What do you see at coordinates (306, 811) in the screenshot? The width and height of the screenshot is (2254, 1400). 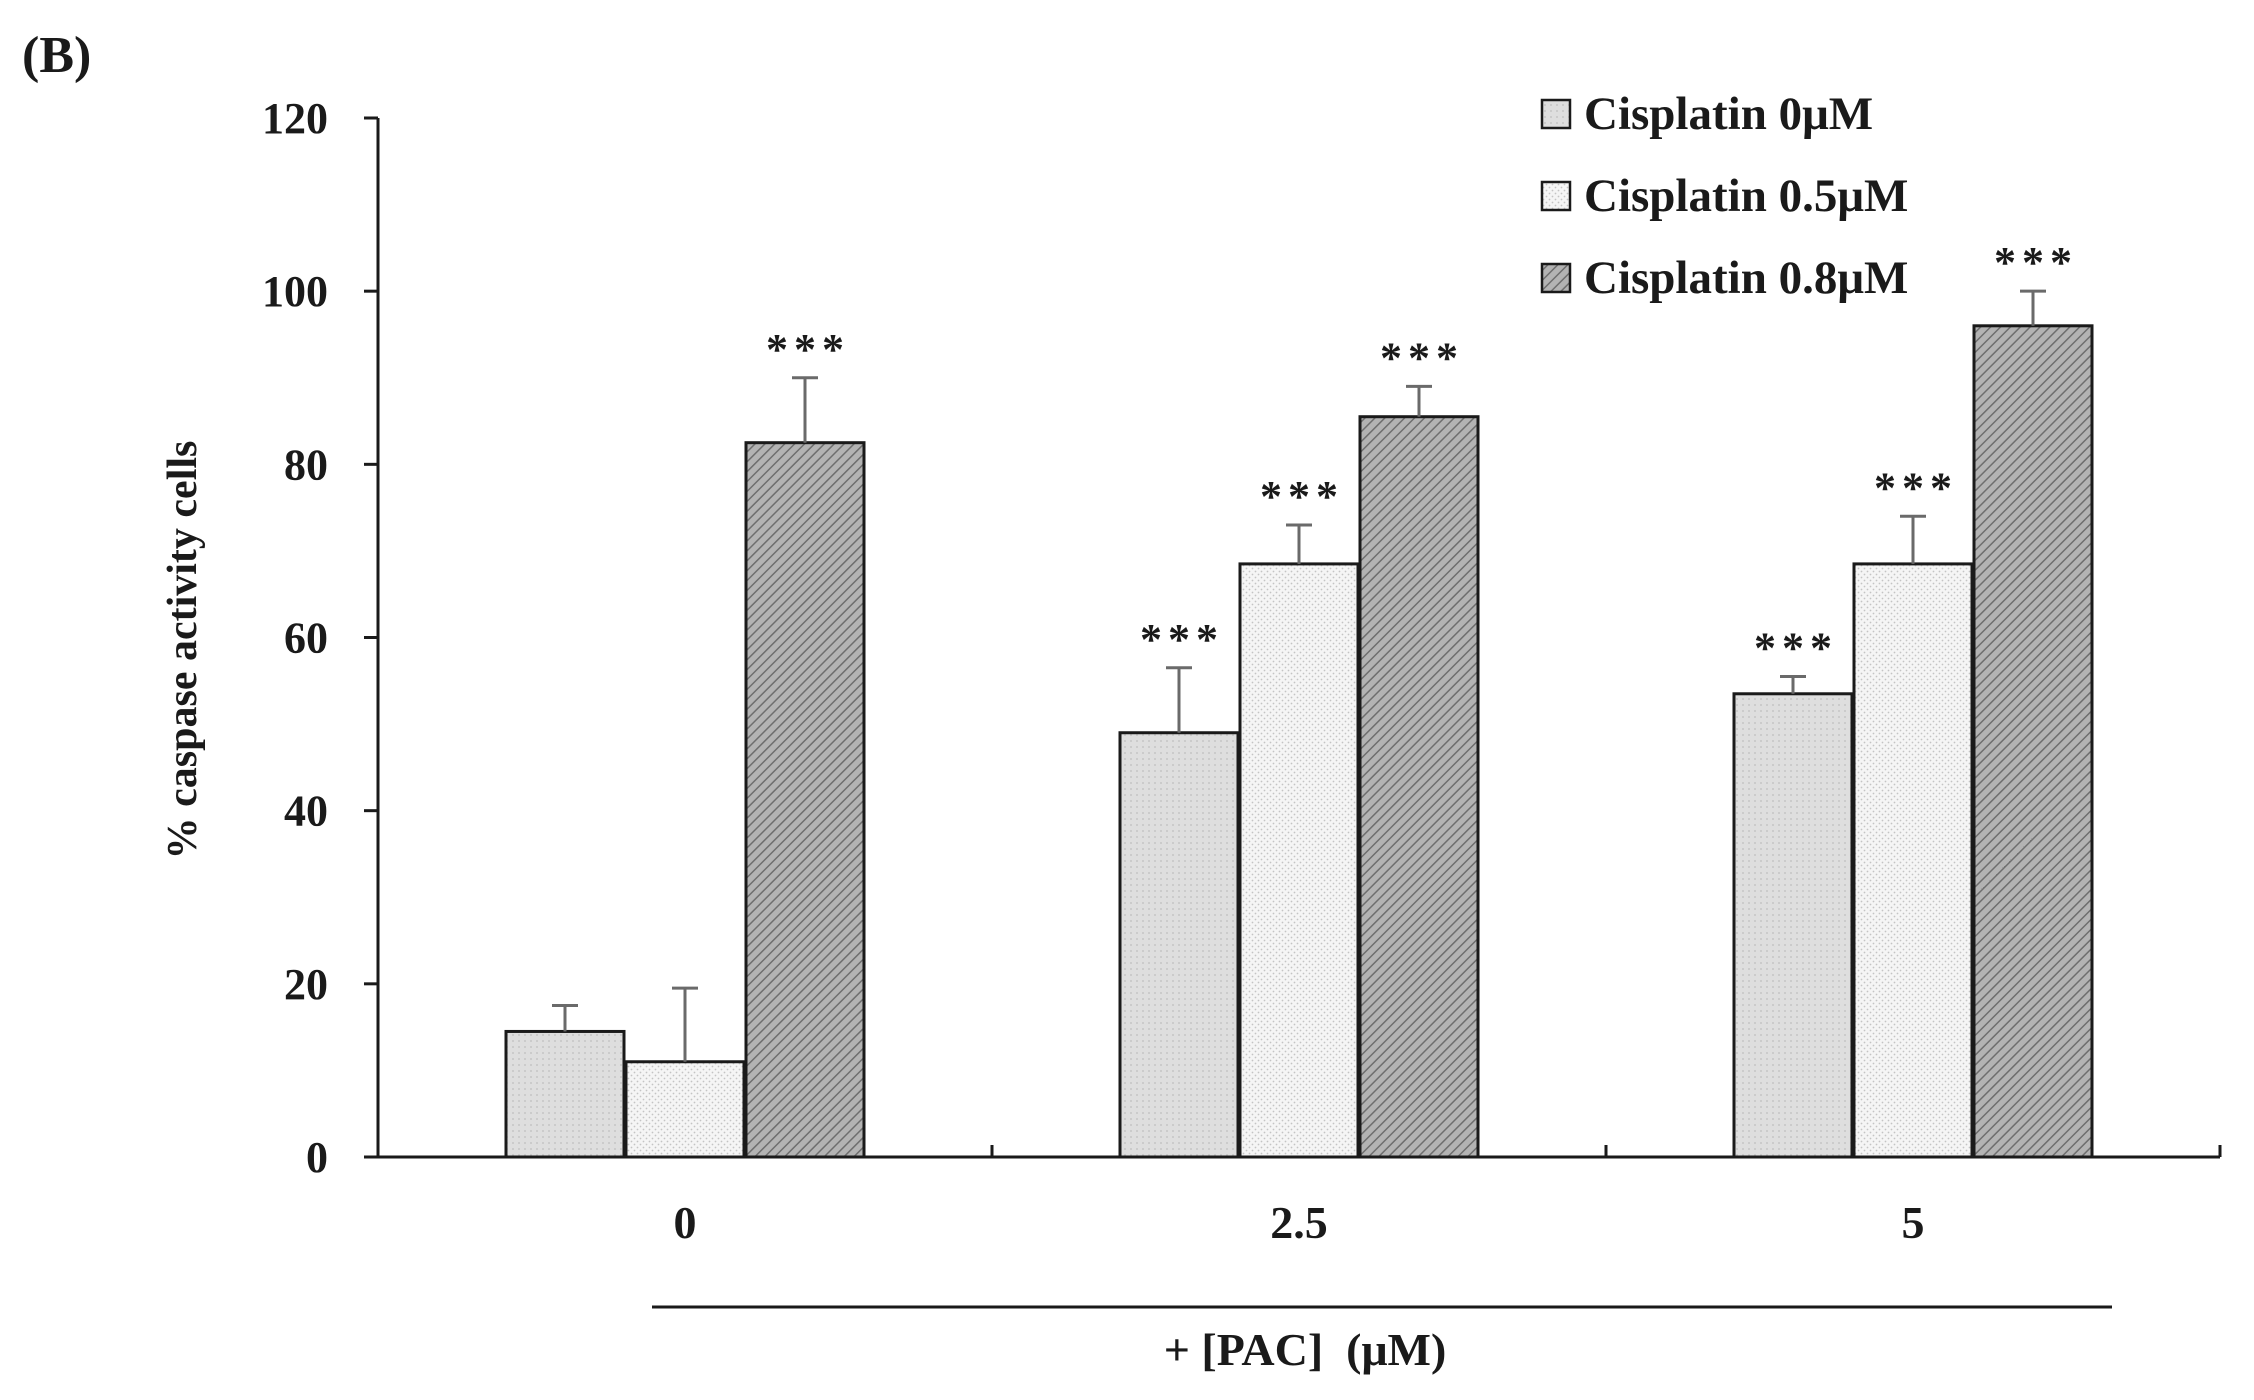 I see `y-tick-label-2: 40` at bounding box center [306, 811].